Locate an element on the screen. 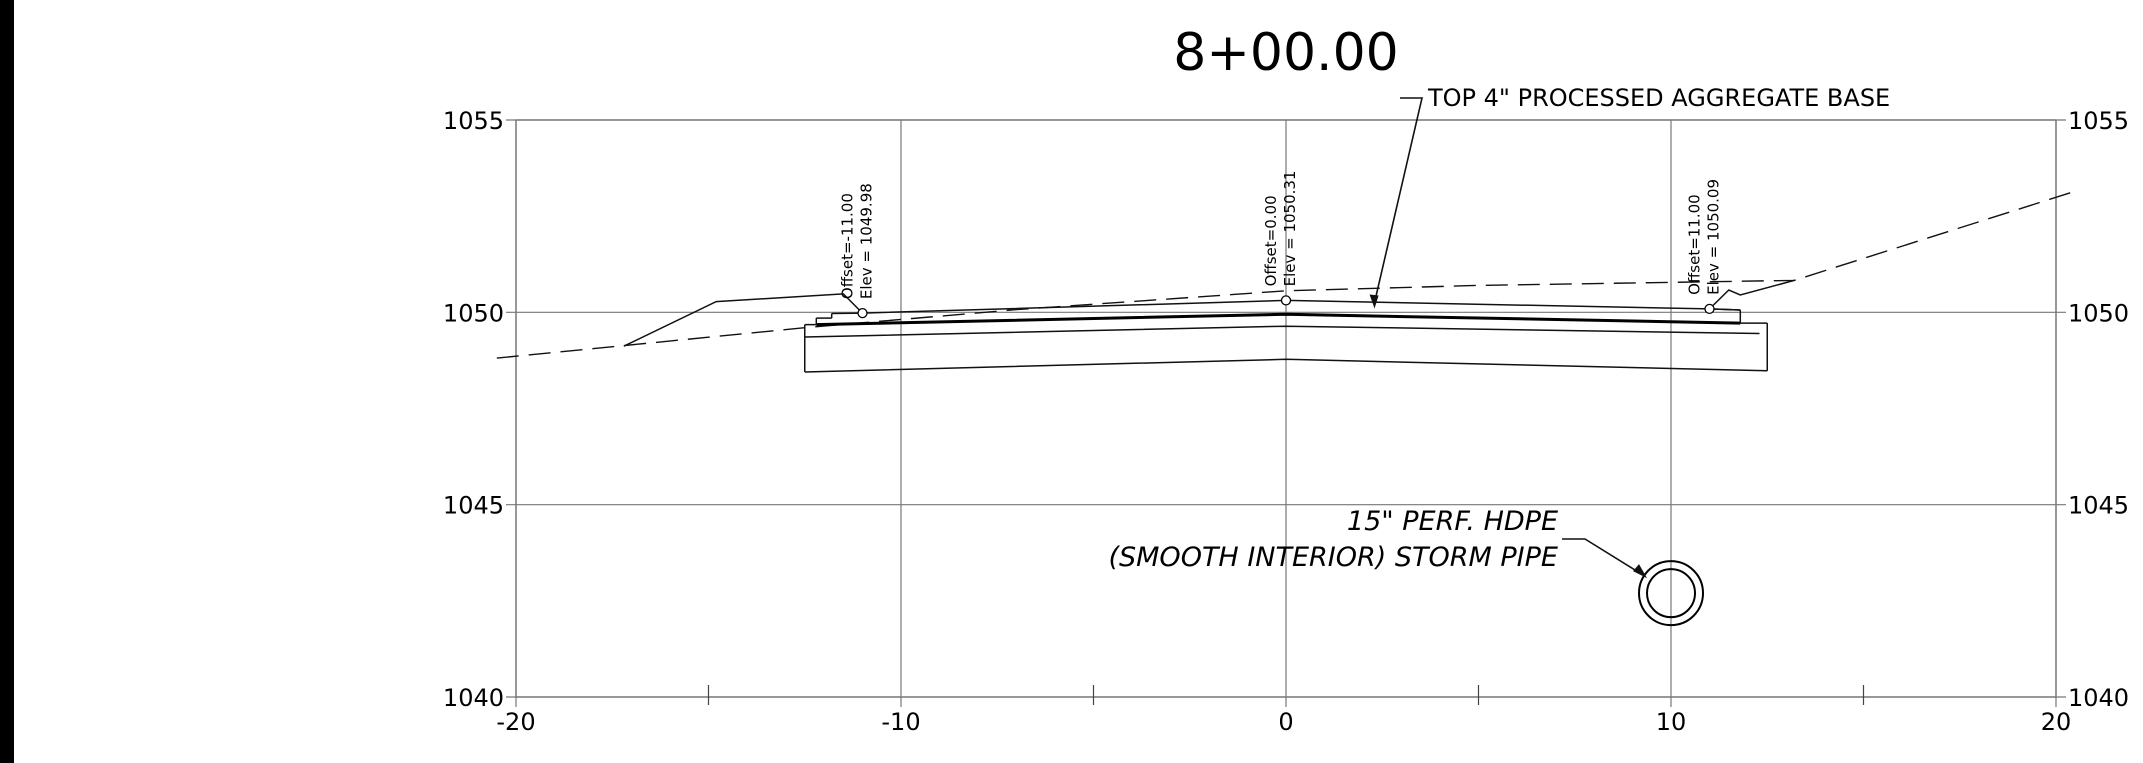 The height and width of the screenshot is (763, 2143). storm-pipe-inner is located at coordinates (1671, 593).